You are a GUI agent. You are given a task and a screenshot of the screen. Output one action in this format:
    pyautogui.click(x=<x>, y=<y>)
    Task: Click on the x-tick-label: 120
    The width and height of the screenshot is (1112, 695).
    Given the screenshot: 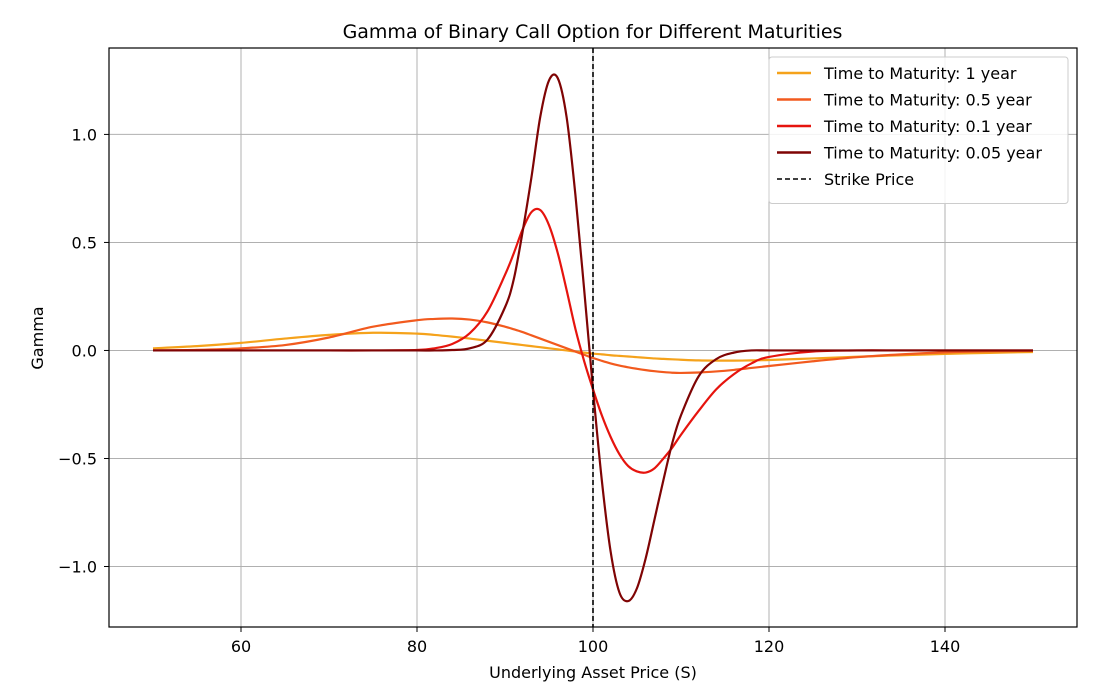 What is the action you would take?
    pyautogui.click(x=769, y=646)
    